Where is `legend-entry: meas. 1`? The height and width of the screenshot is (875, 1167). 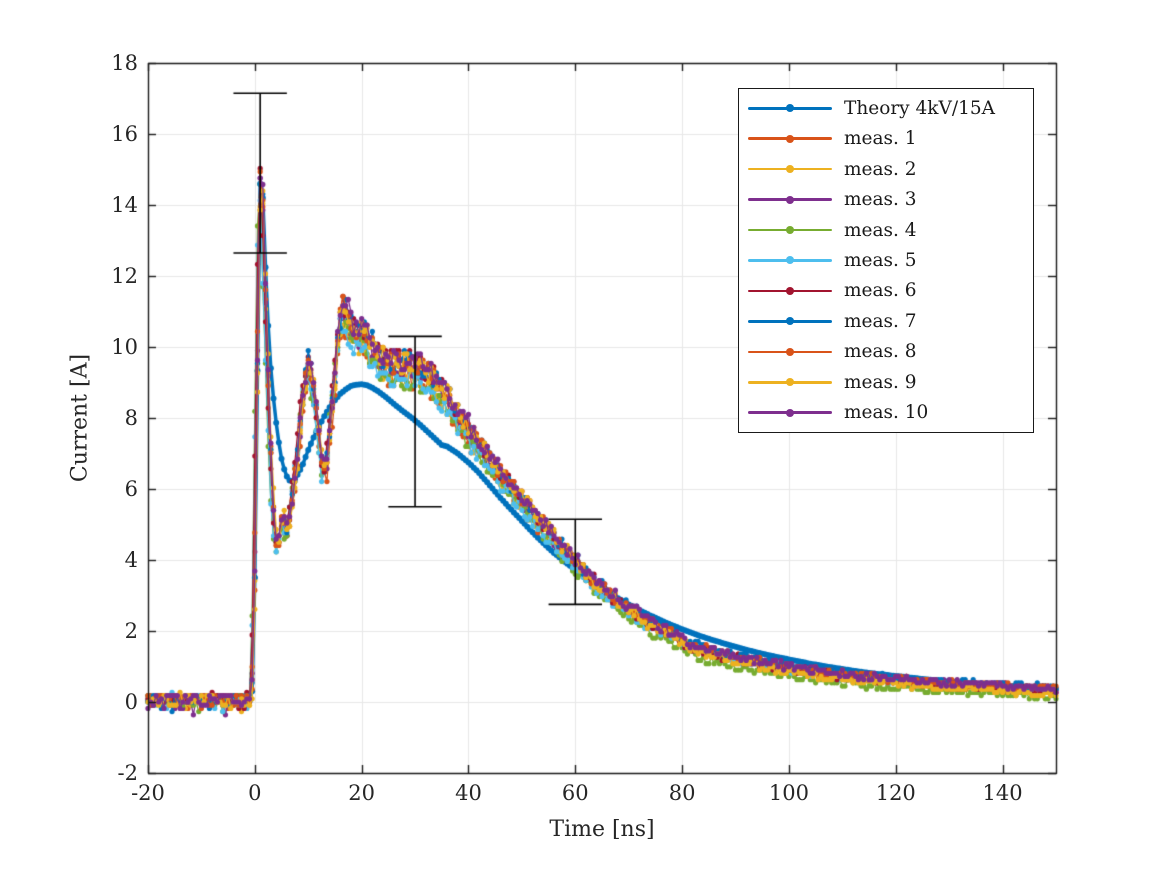
legend-entry: meas. 1 is located at coordinates (888, 138).